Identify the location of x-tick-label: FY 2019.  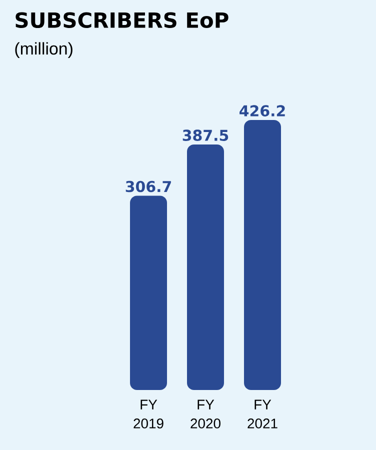
(149, 414).